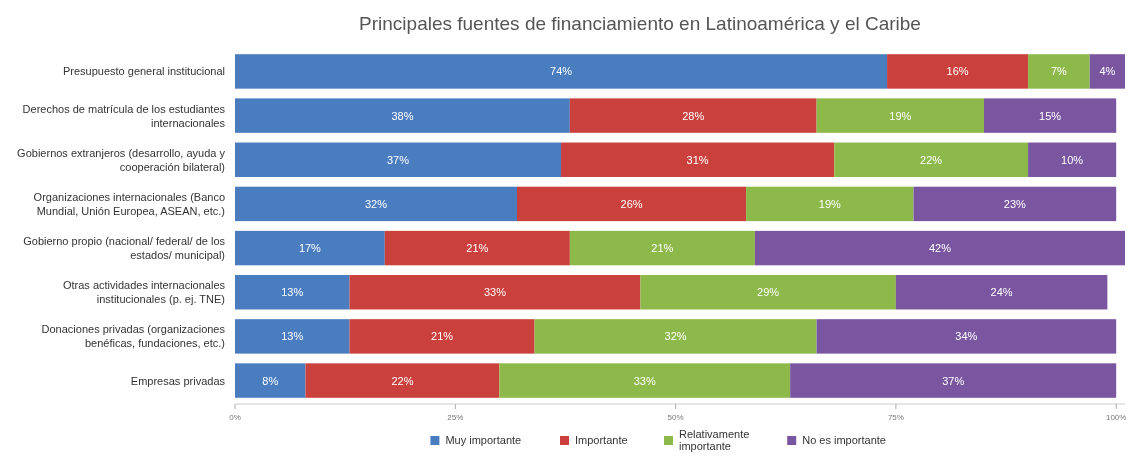  I want to click on data-label: 38%, so click(402, 115).